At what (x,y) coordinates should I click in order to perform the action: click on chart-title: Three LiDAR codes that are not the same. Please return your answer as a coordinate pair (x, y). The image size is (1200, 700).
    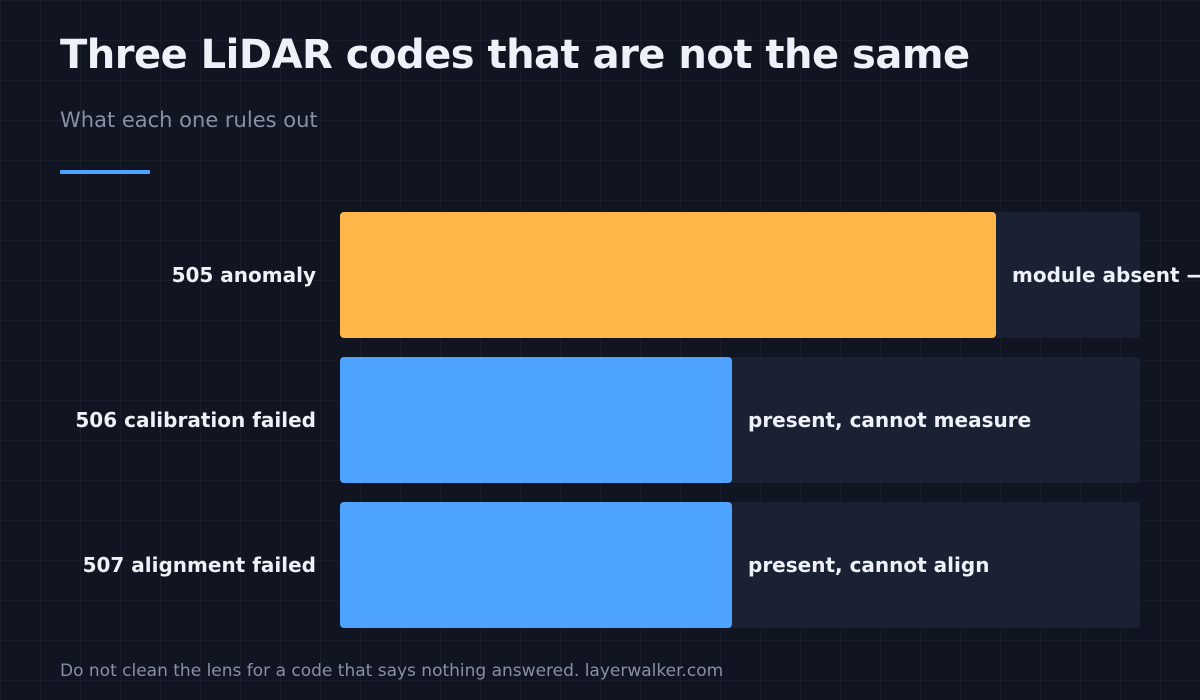
    Looking at the image, I should click on (515, 55).